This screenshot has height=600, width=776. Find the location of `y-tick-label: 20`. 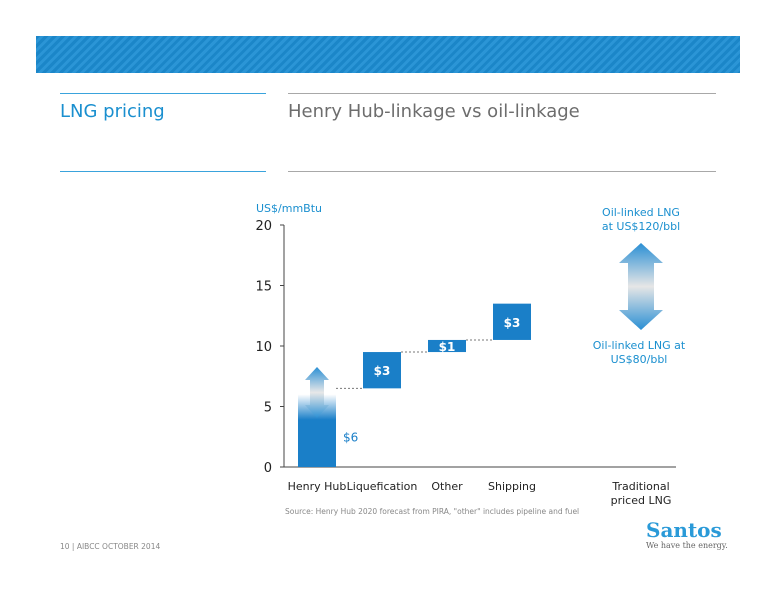

y-tick-label: 20 is located at coordinates (263, 226).